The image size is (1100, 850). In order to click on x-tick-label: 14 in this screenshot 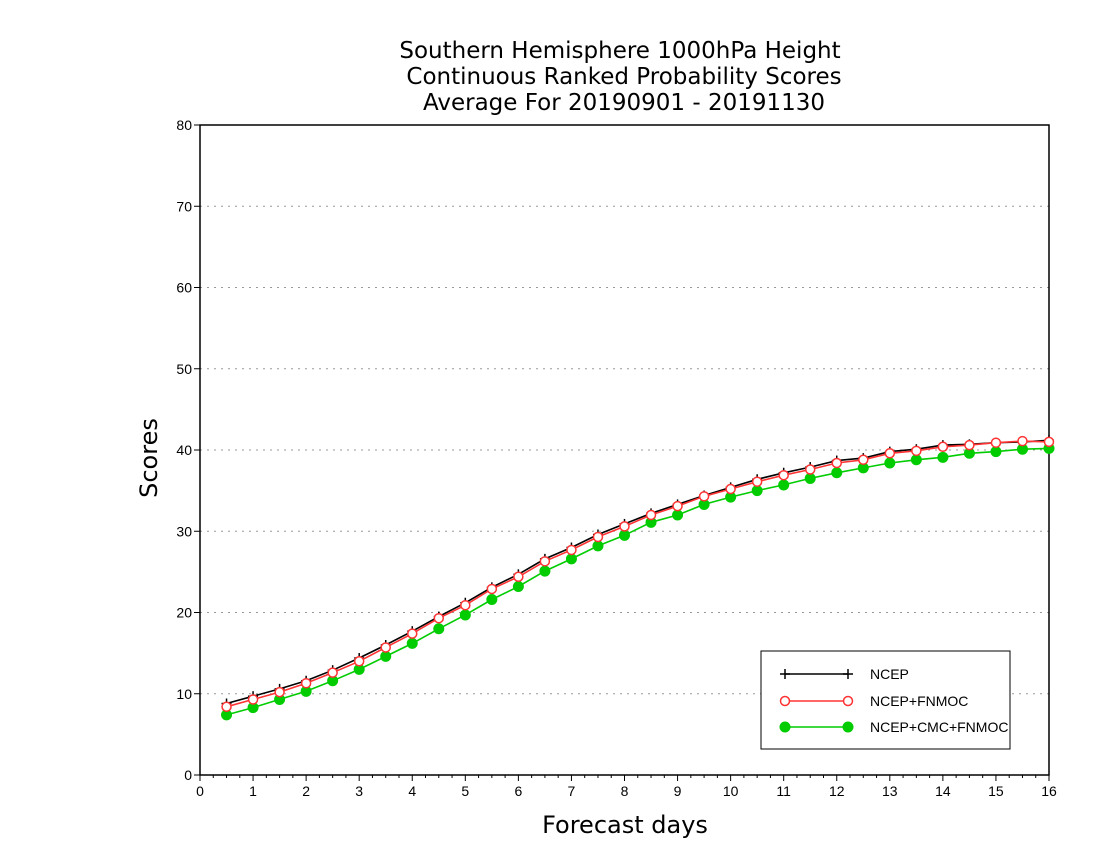, I will do `click(943, 791)`.